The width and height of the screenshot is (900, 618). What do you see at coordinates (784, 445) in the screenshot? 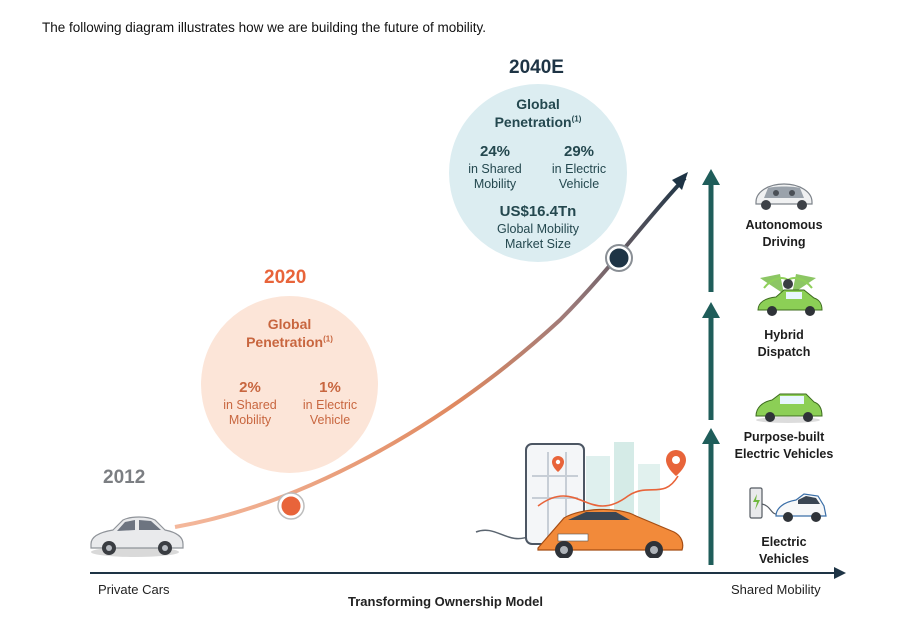
I see `stage-purpose-built-ev: Purpose-built Electric Vehicles` at bounding box center [784, 445].